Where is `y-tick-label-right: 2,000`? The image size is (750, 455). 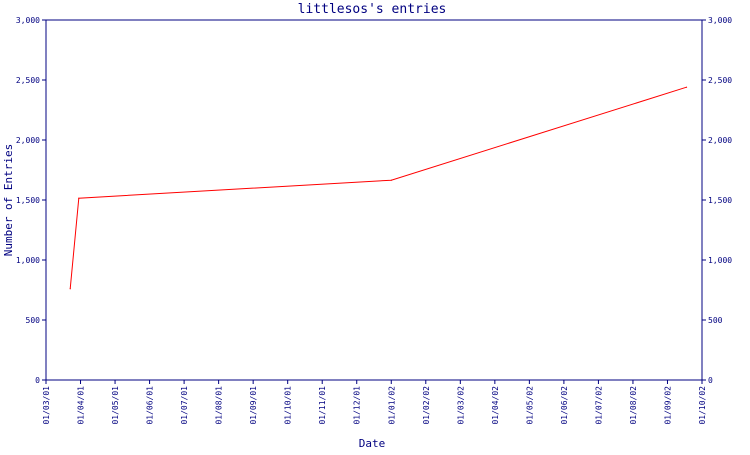 y-tick-label-right: 2,000 is located at coordinates (720, 140).